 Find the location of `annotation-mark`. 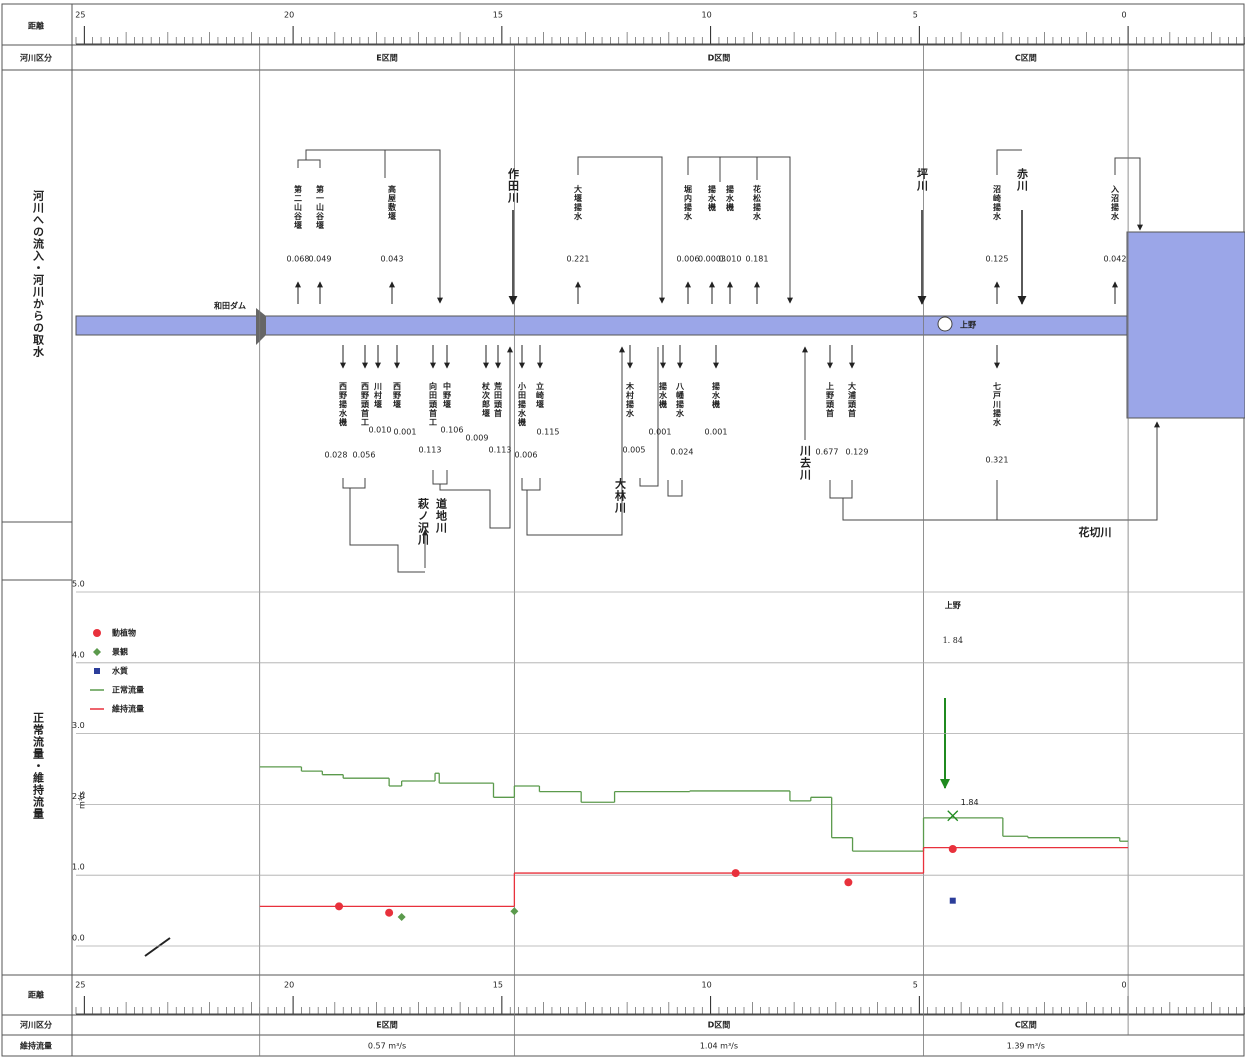

annotation-mark is located at coordinates (953, 816).